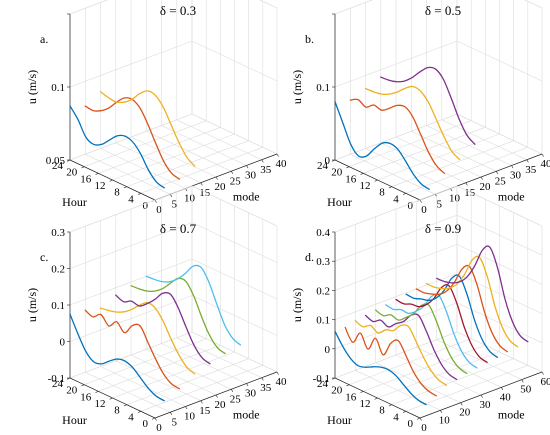 This screenshot has height=435, width=550. What do you see at coordinates (411, 206) in the screenshot?
I see `y-tick-label: 0` at bounding box center [411, 206].